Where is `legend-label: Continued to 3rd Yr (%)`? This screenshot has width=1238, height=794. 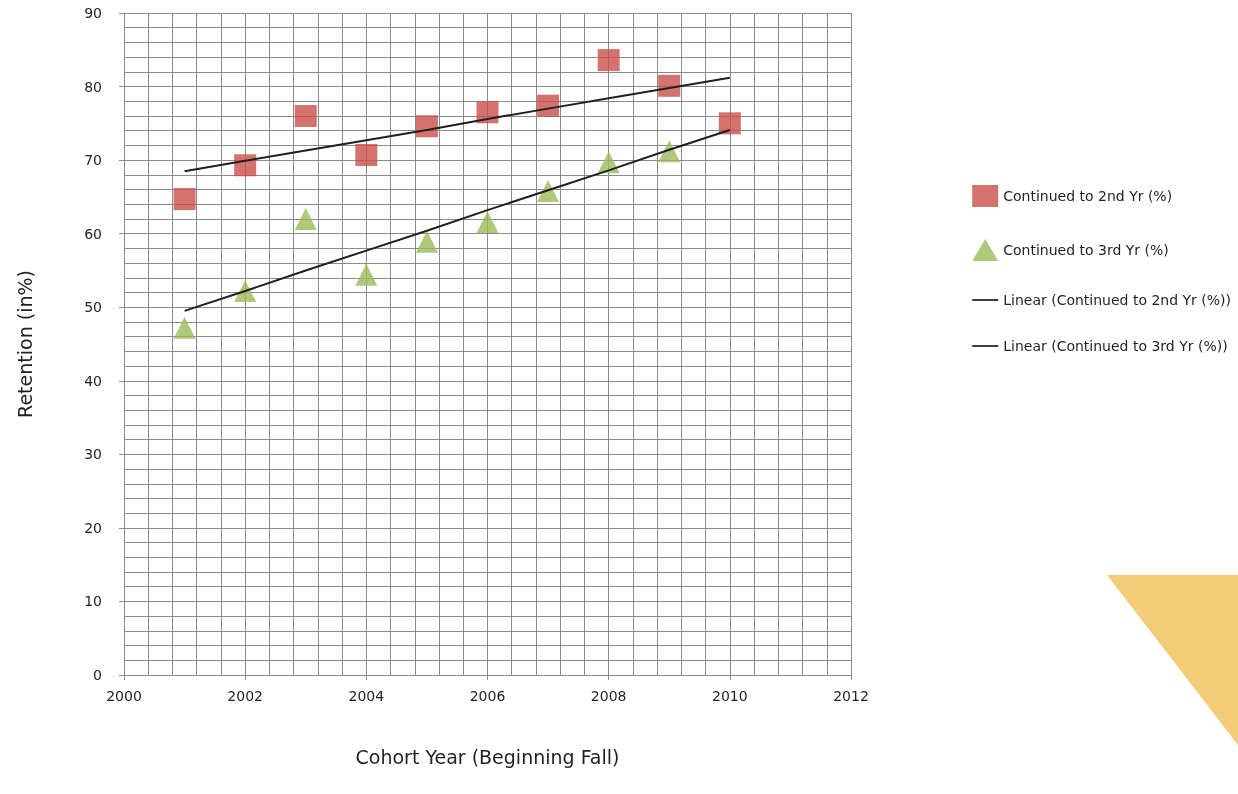 legend-label: Continued to 3rd Yr (%) is located at coordinates (1086, 250).